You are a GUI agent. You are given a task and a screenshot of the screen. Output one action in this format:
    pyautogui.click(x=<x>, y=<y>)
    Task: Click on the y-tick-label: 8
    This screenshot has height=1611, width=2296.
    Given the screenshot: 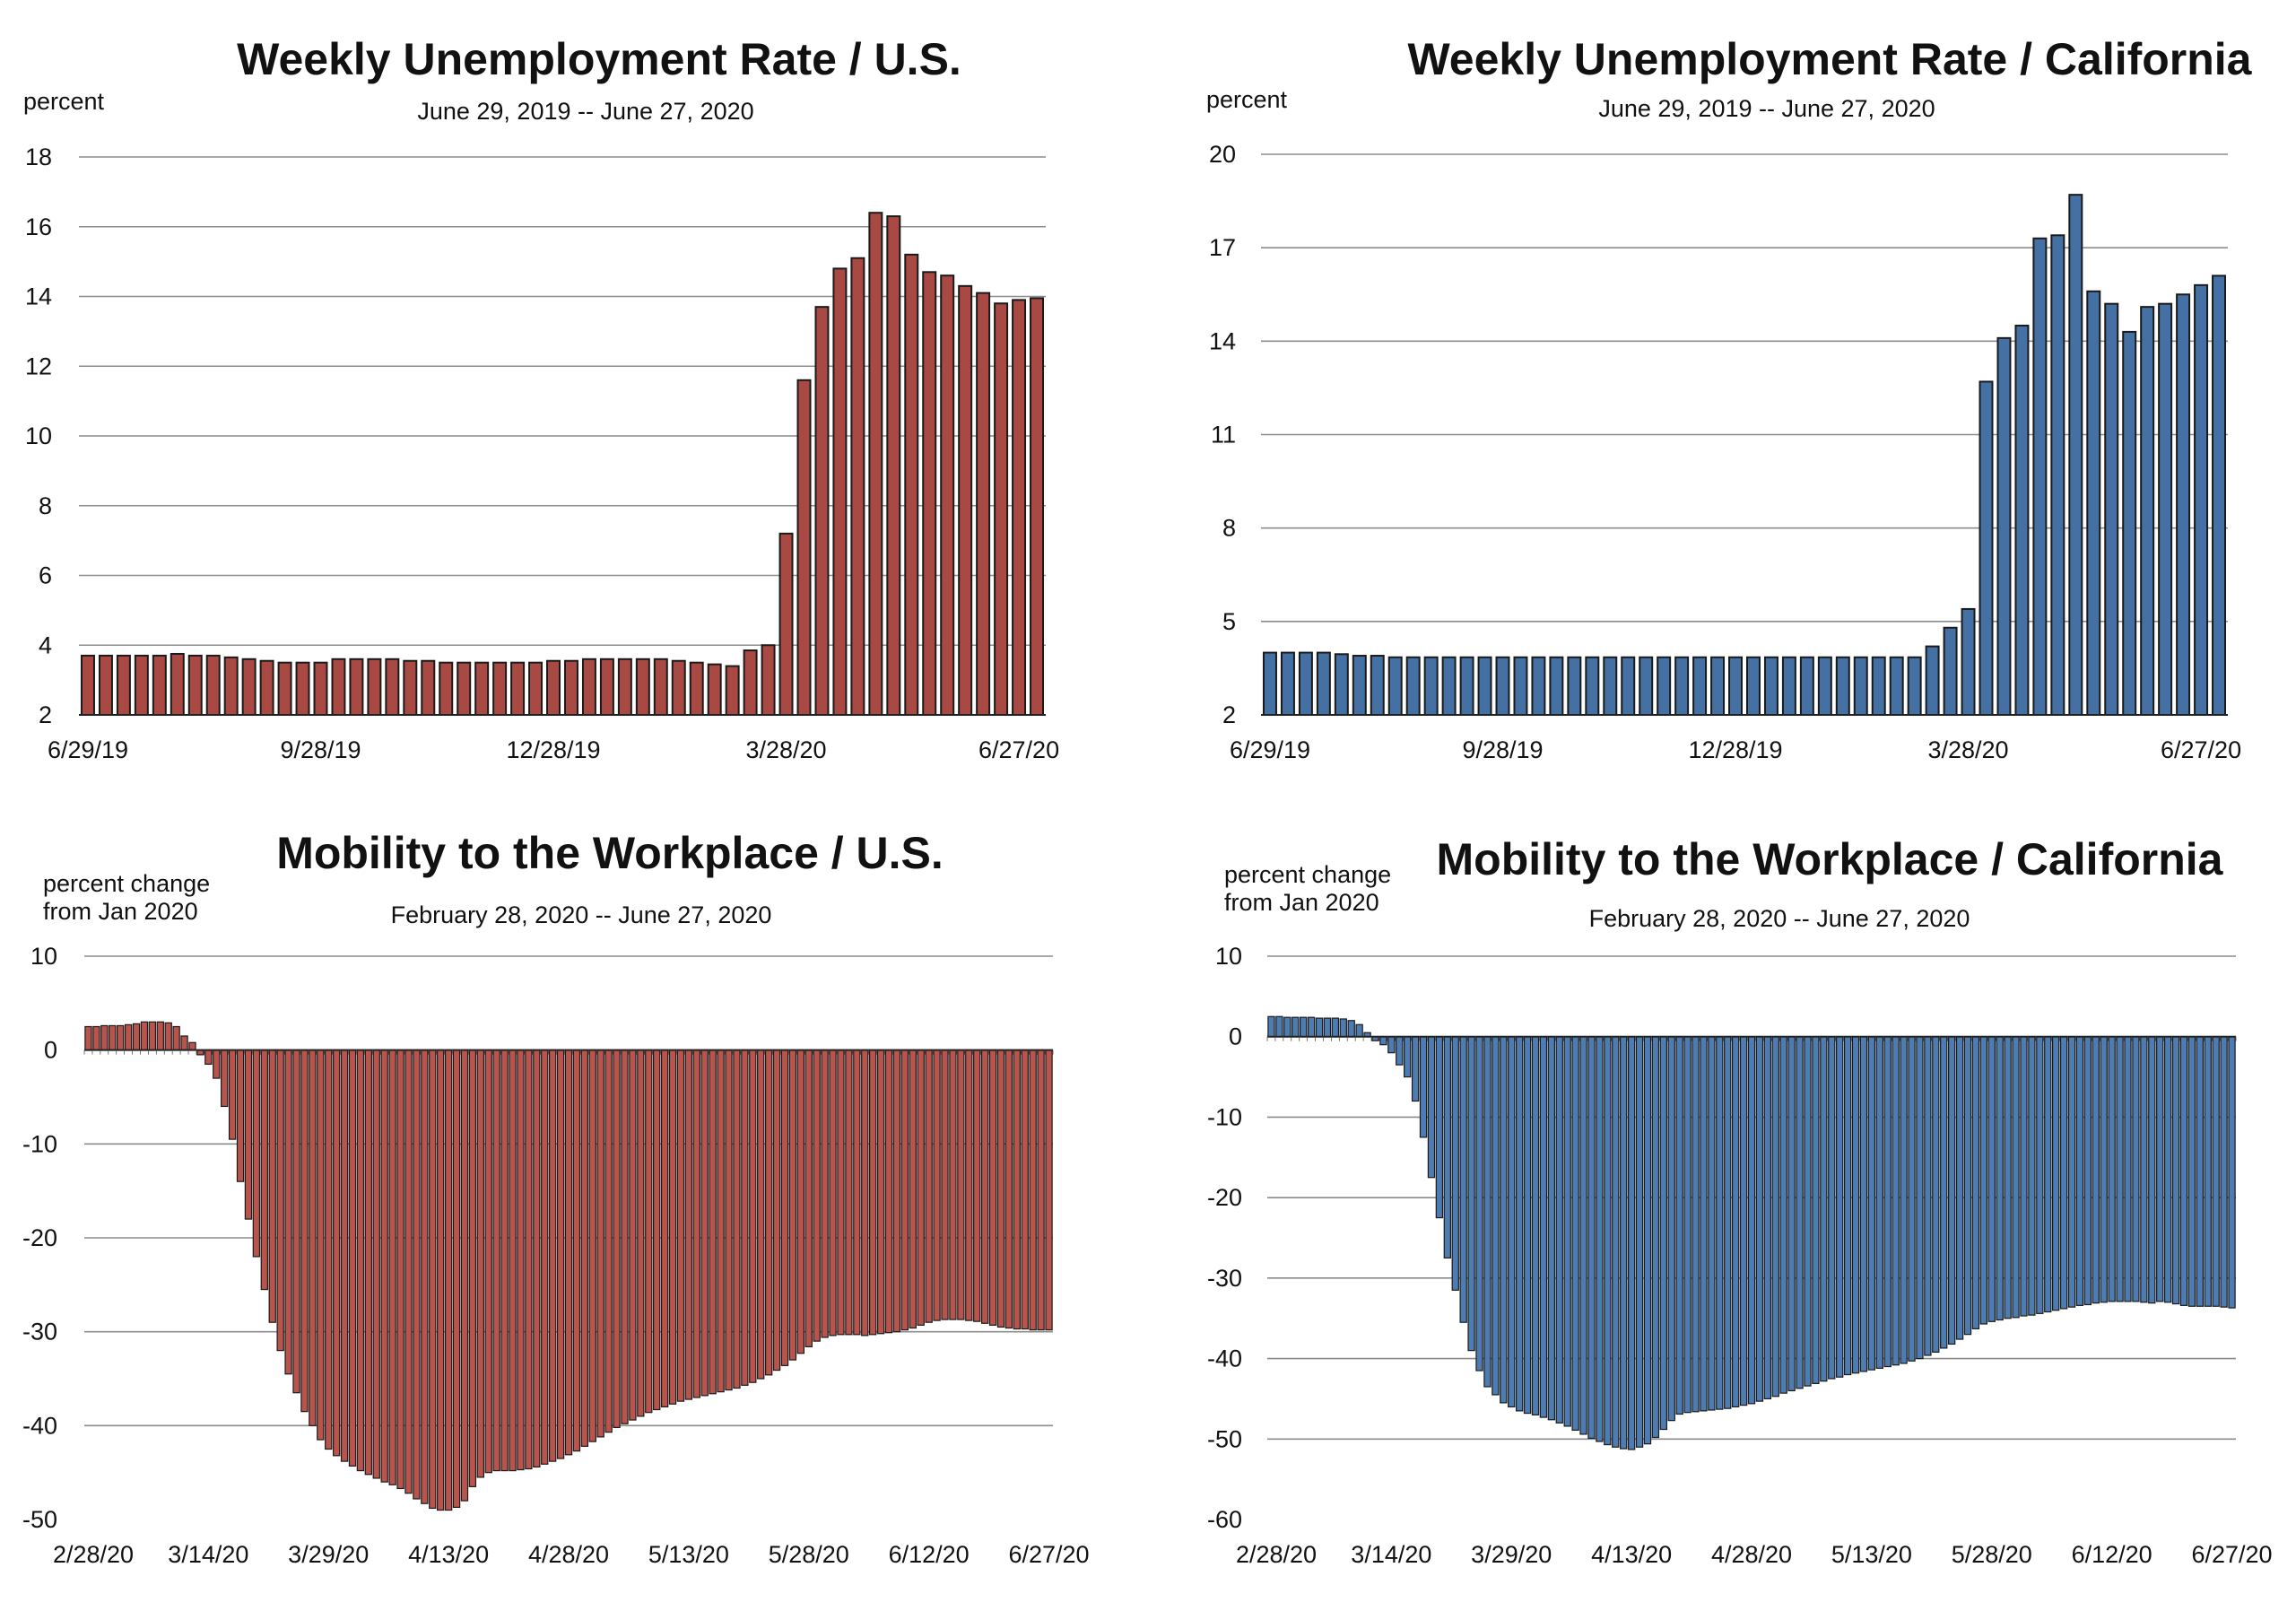 What is the action you would take?
    pyautogui.click(x=1229, y=528)
    